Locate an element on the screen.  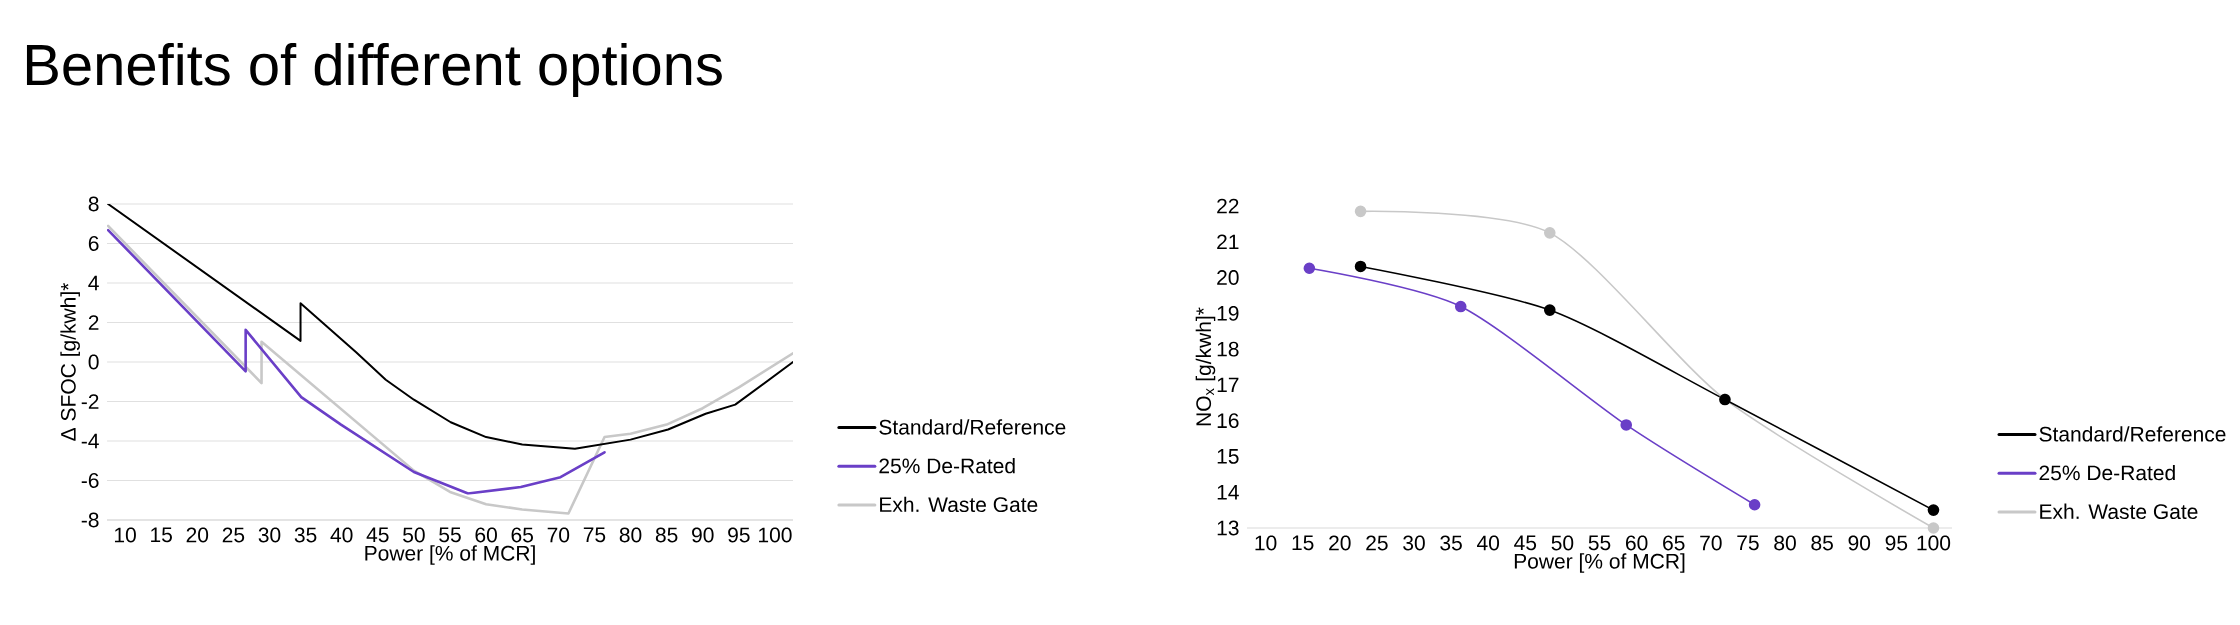
y-tick-label: 14 is located at coordinates (1228, 492).